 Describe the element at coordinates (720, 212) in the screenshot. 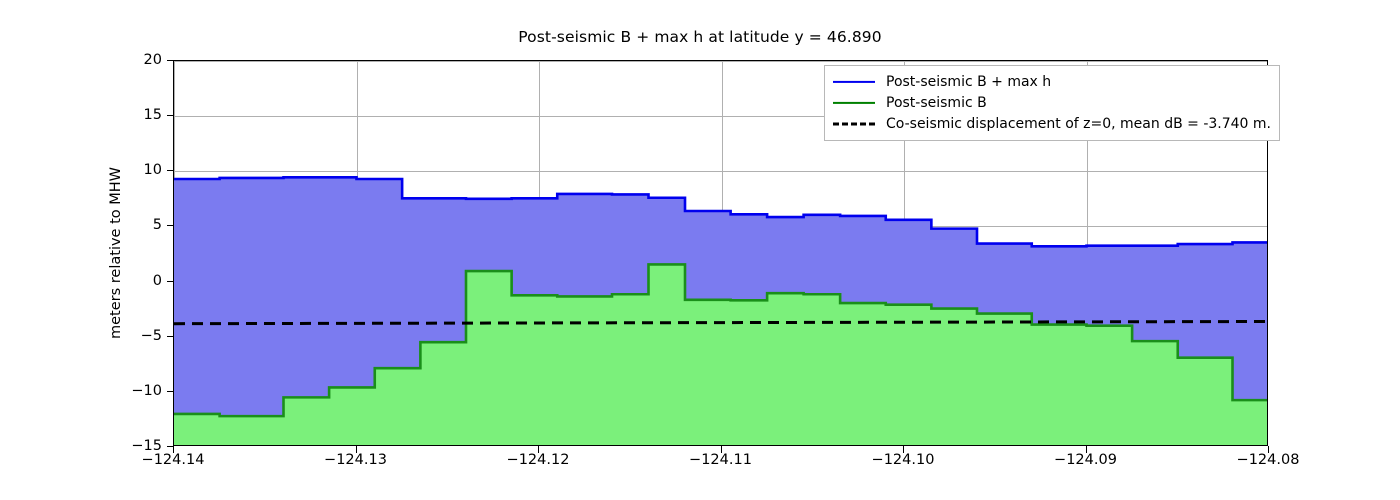

I see `blue-step-line` at that location.